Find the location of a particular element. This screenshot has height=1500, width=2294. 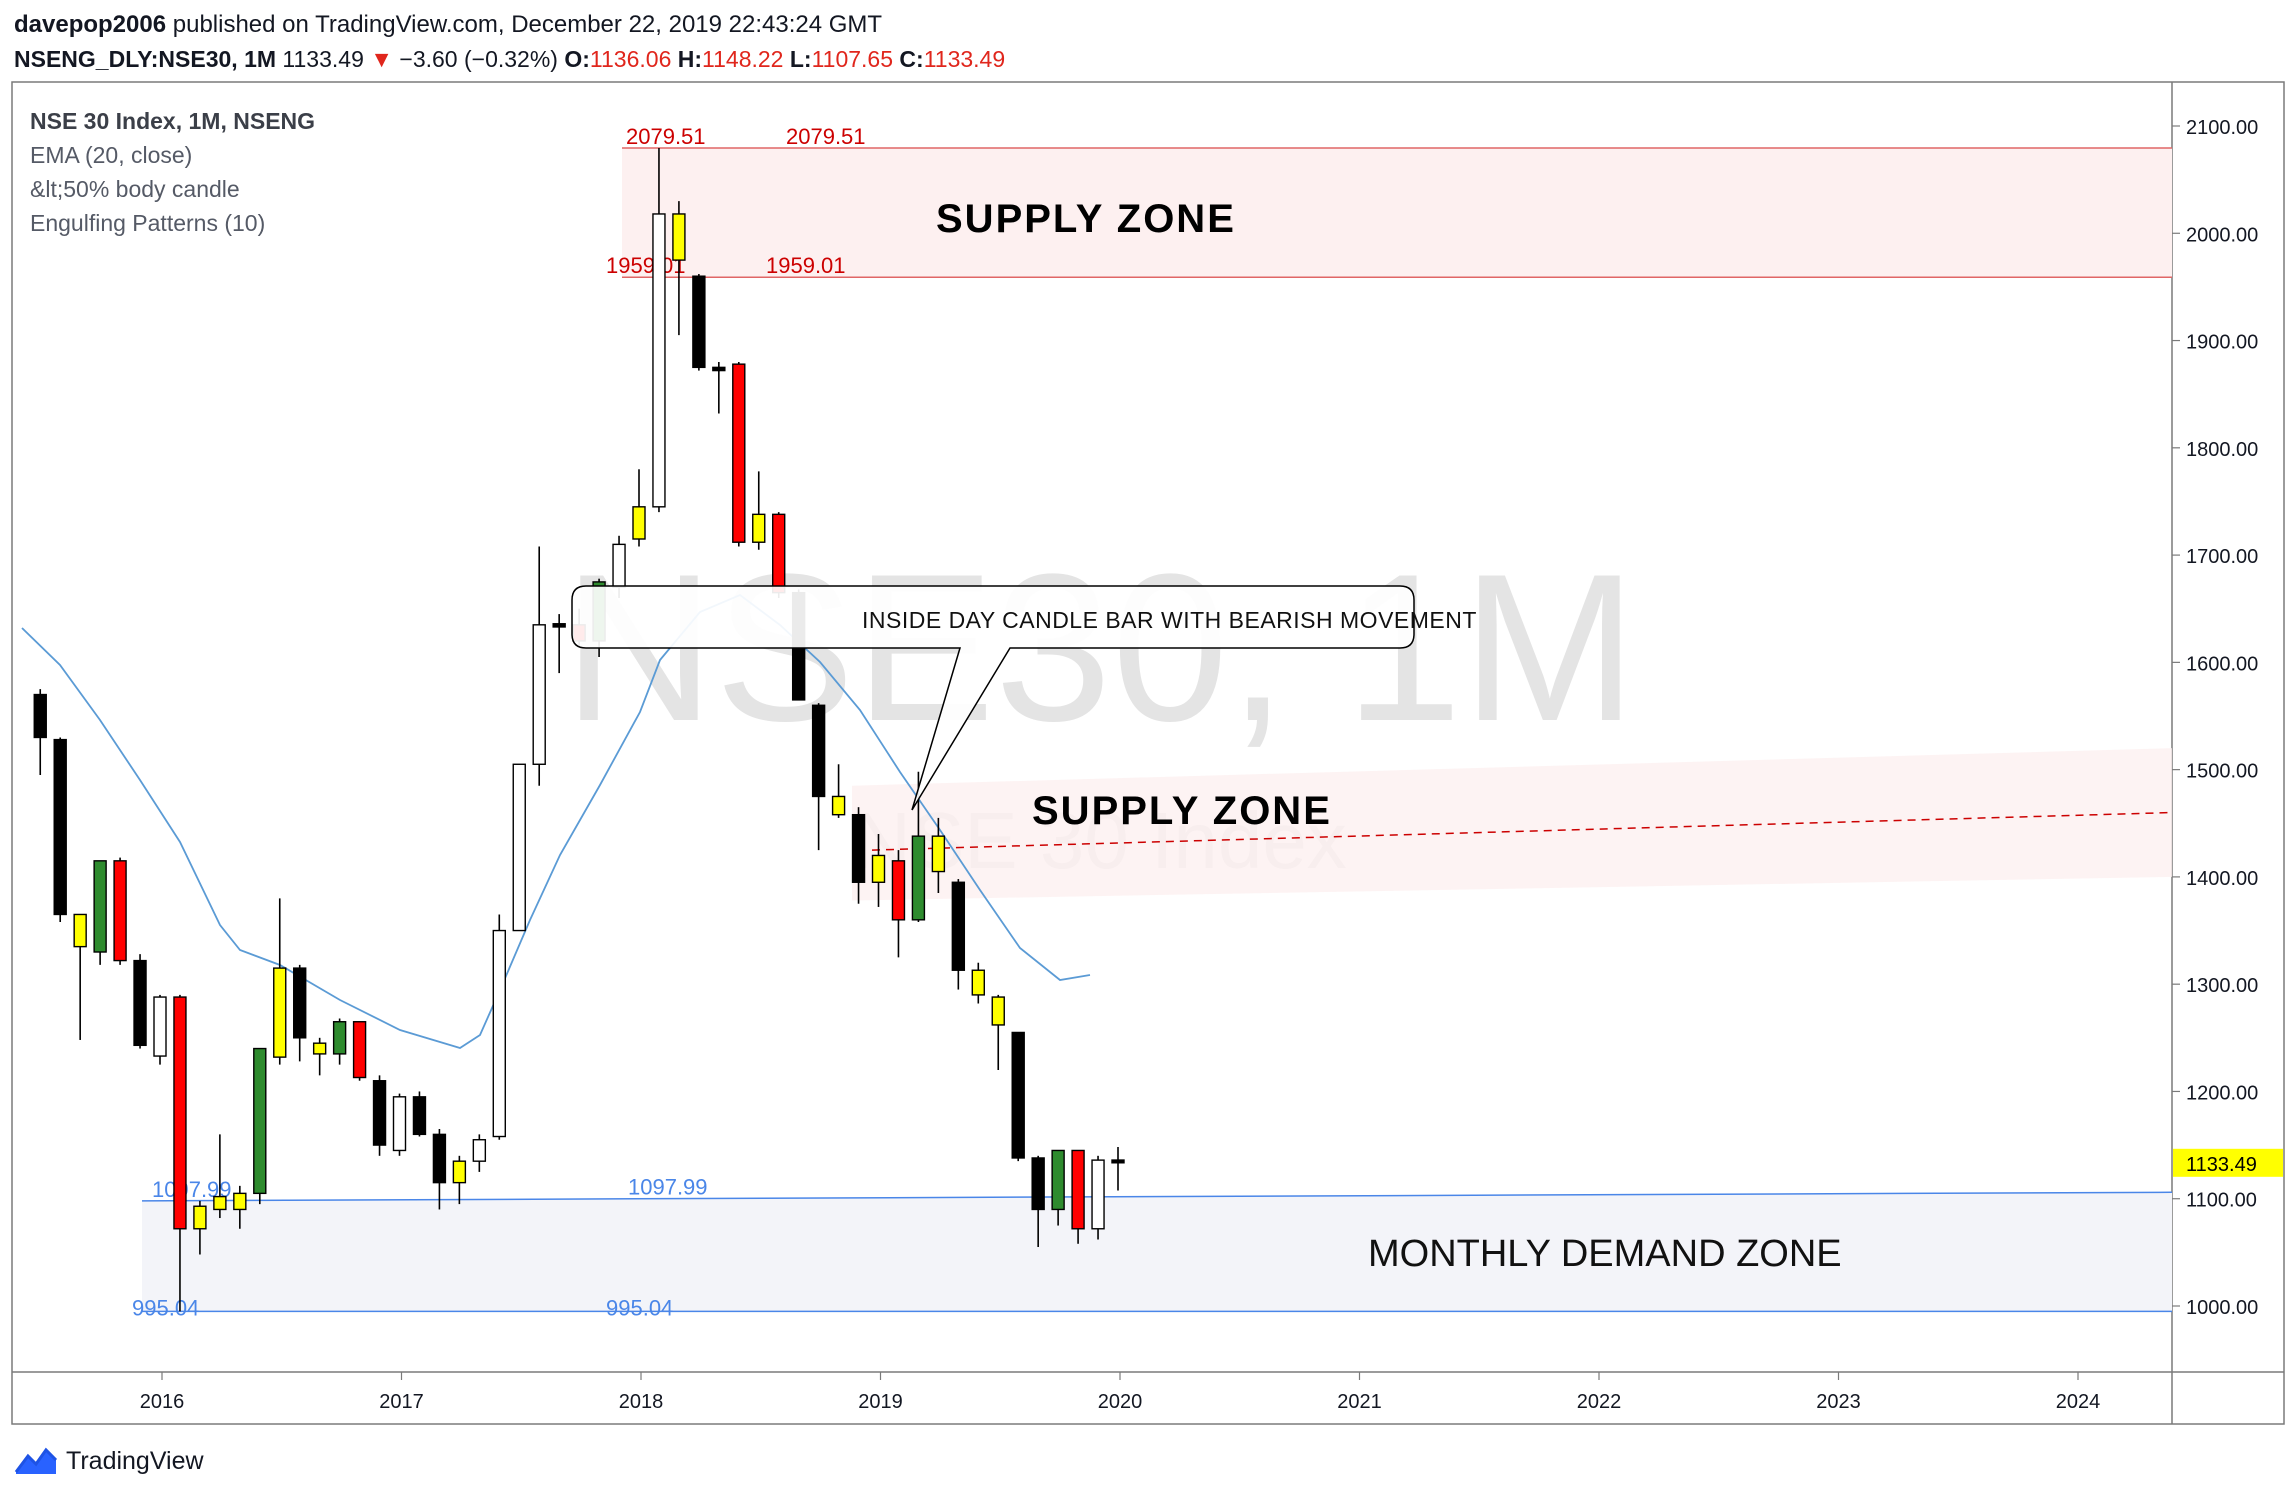

y-tick-label: 1800.00 is located at coordinates (2222, 450).